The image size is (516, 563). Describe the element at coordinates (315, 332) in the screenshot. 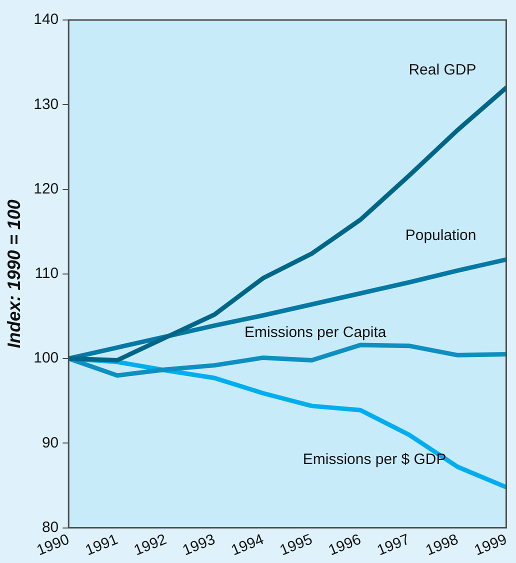

I see `series-label: Emissions per Capita` at that location.